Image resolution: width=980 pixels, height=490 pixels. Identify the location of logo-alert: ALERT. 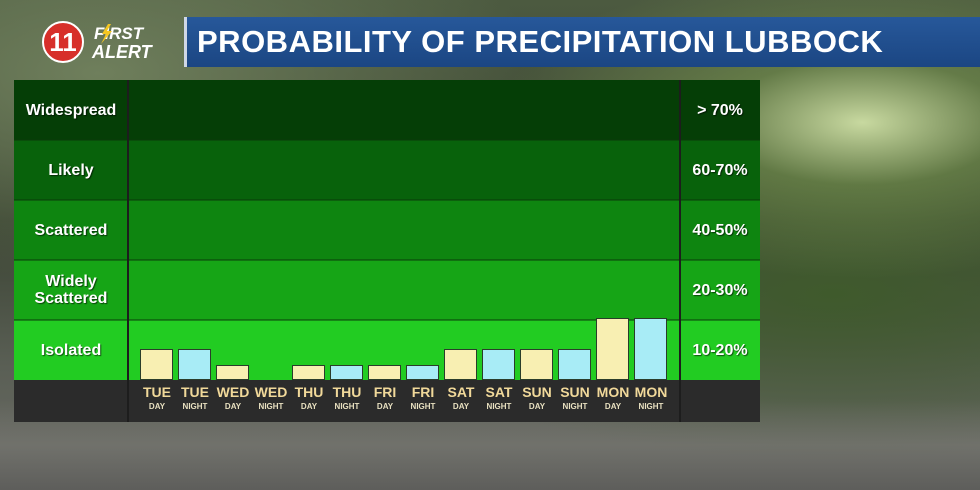
(122, 52).